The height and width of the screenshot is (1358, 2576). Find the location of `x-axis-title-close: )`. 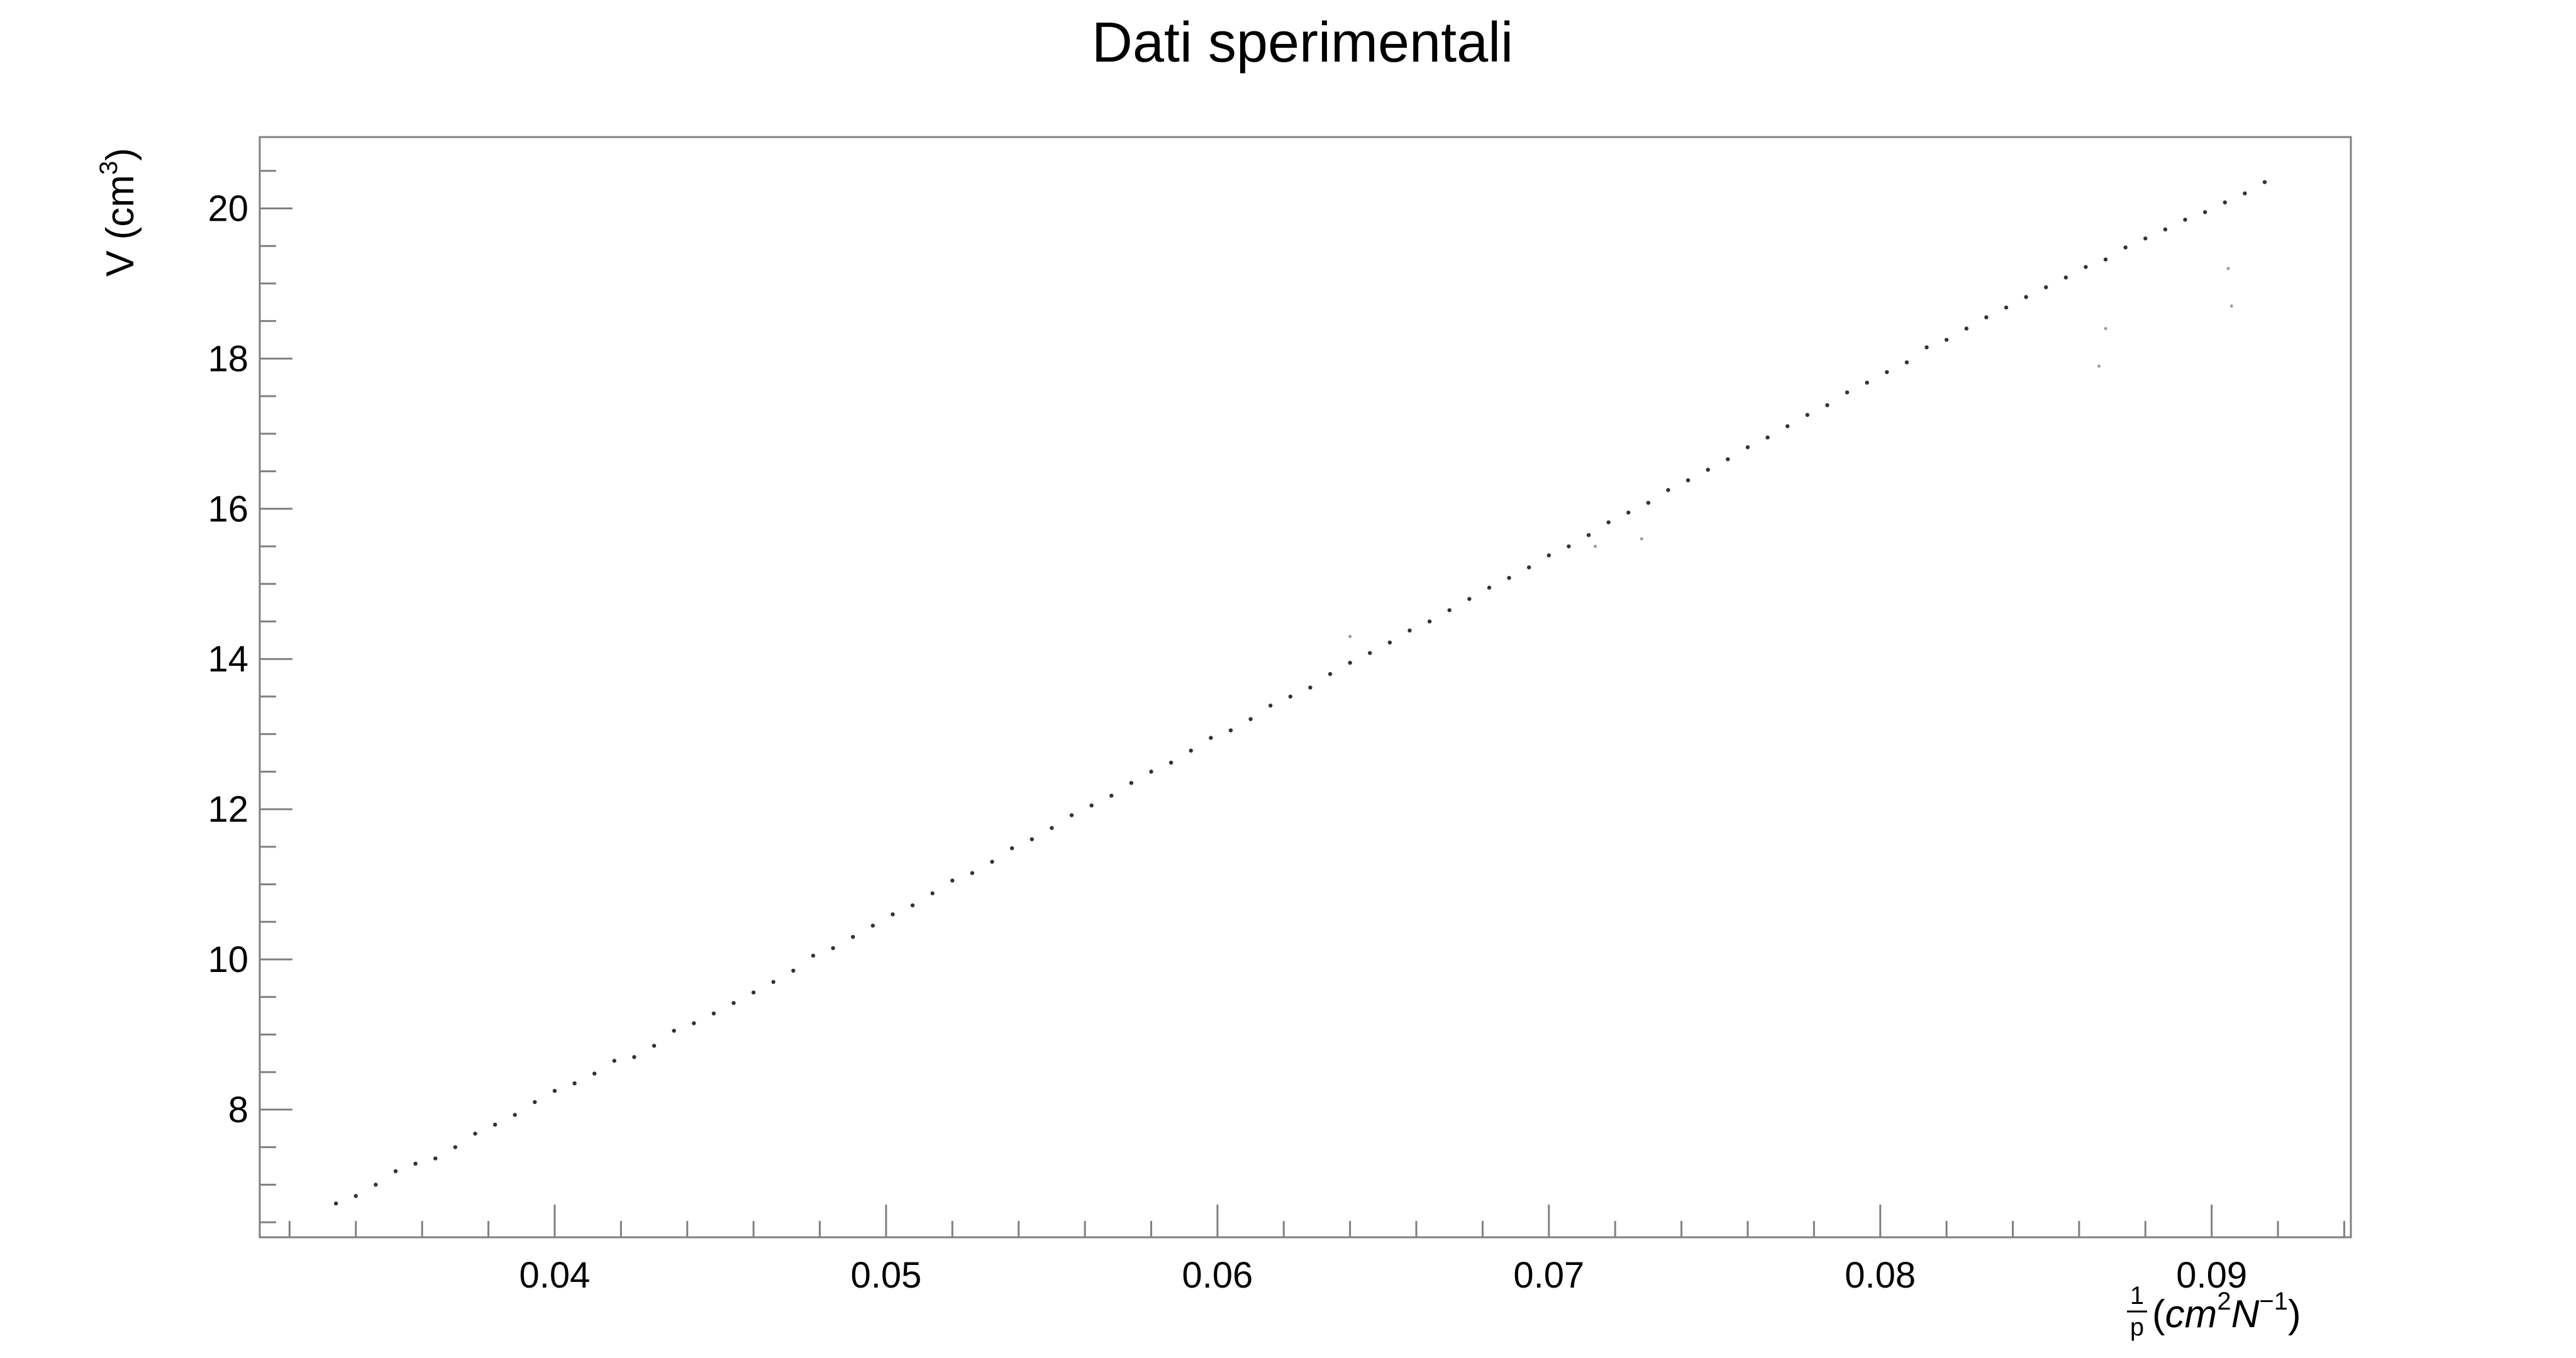

x-axis-title-close: ) is located at coordinates (2294, 1314).